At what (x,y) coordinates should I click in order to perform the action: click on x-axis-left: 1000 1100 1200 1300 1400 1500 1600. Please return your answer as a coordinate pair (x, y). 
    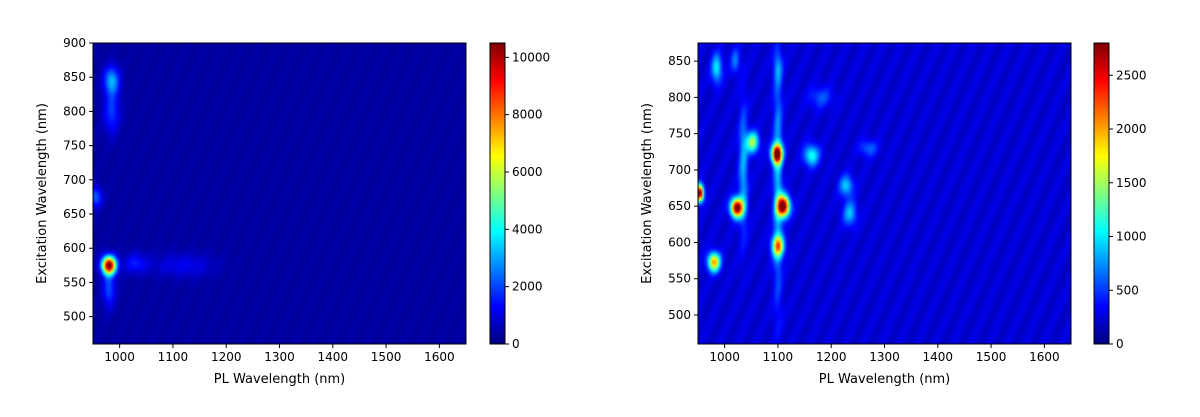
    Looking at the image, I should click on (279, 354).